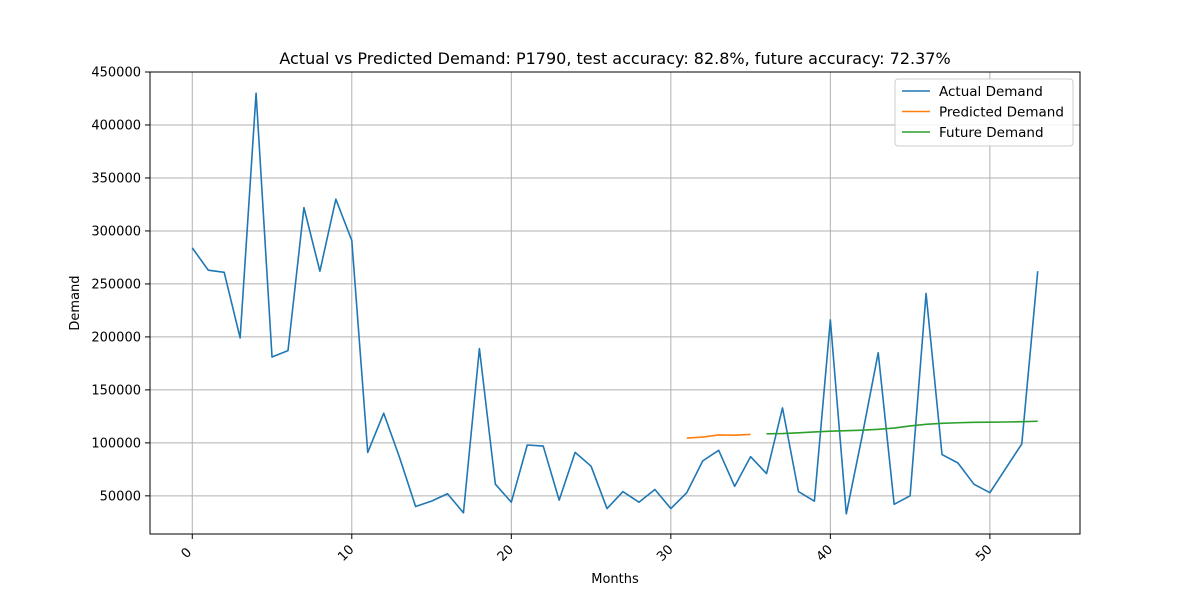 This screenshot has height=600, width=1200. Describe the element at coordinates (991, 92) in the screenshot. I see `legend-label-actual-demand: Actual Demand` at that location.